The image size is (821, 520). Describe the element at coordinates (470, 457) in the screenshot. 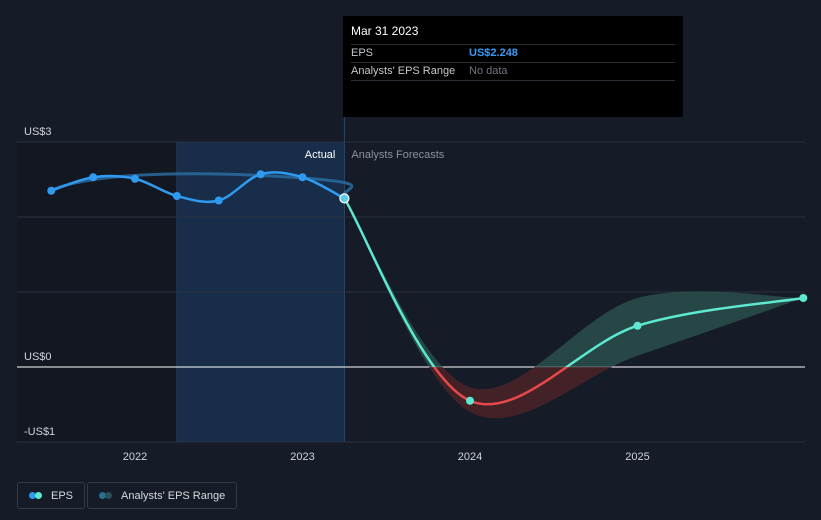

I see `x-tick-label: 2024` at that location.